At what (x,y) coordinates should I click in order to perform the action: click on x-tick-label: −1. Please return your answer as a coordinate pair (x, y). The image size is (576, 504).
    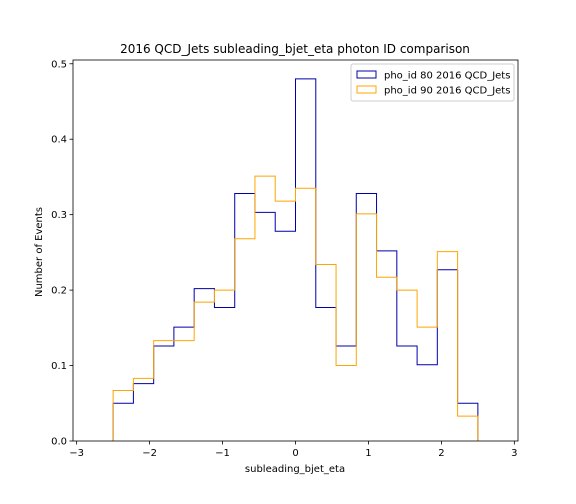
    Looking at the image, I should click on (222, 453).